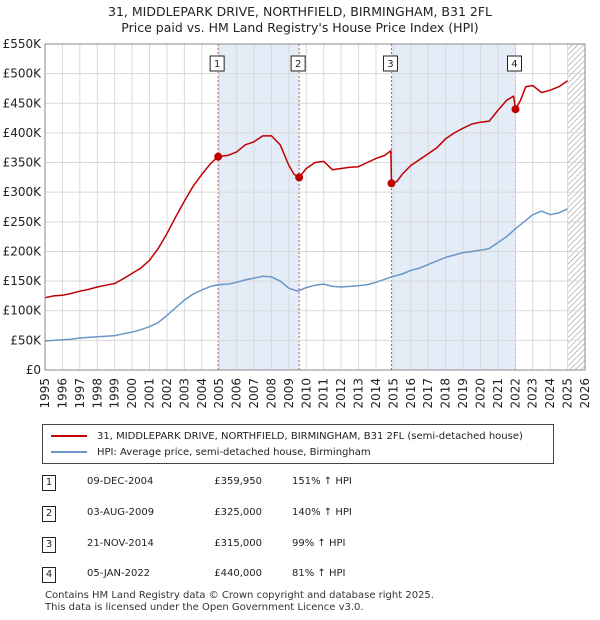 This screenshot has width=600, height=620. What do you see at coordinates (202, 393) in the screenshot?
I see `x-tick-label: 2004` at bounding box center [202, 393].